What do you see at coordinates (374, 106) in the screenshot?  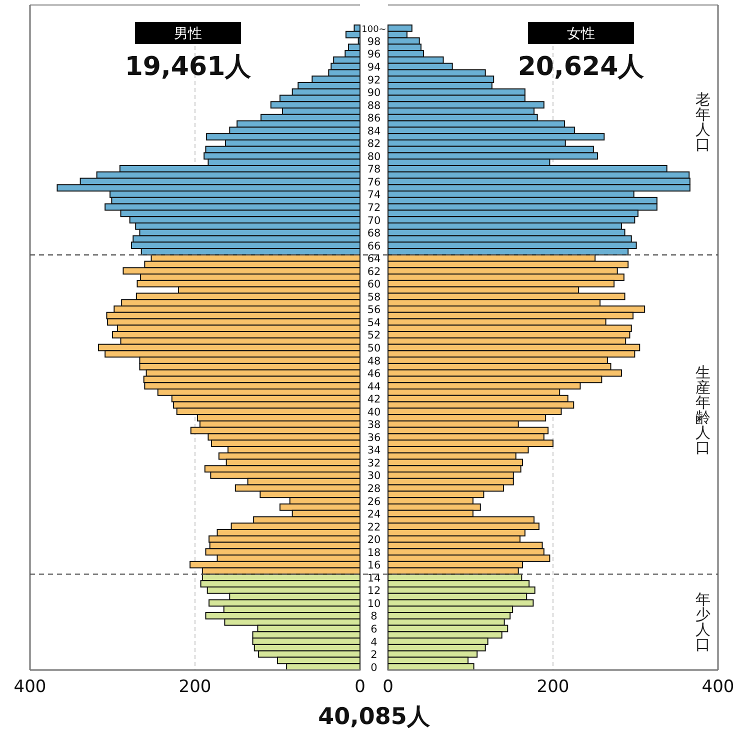 I see `y-tick-label: 88` at bounding box center [374, 106].